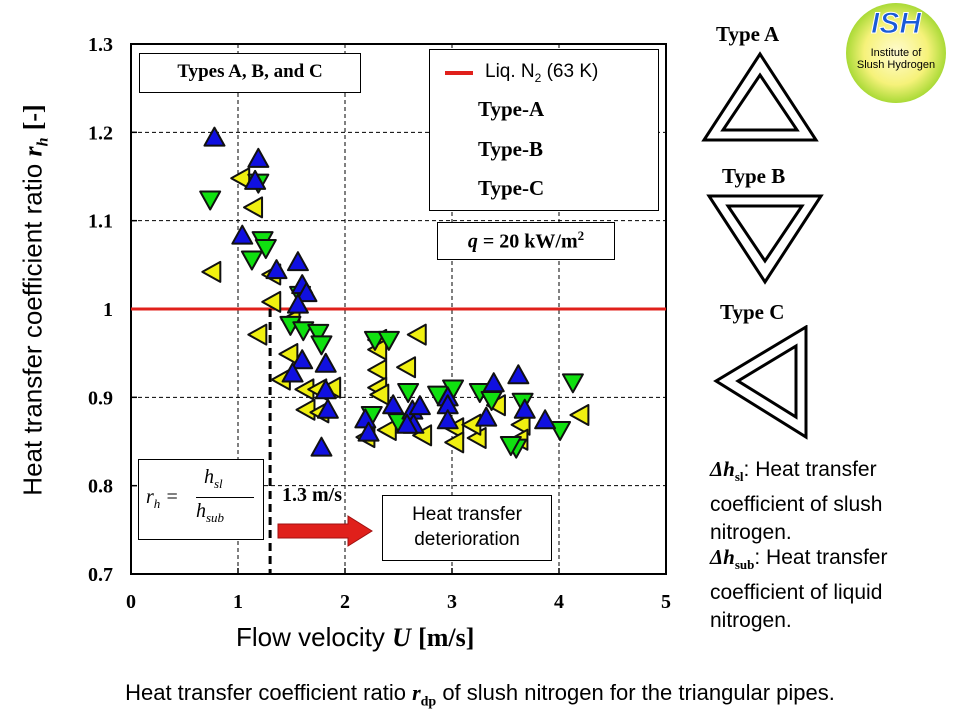 This screenshot has height=720, width=960. Describe the element at coordinates (201, 499) in the screenshot. I see `formula-box` at that location.